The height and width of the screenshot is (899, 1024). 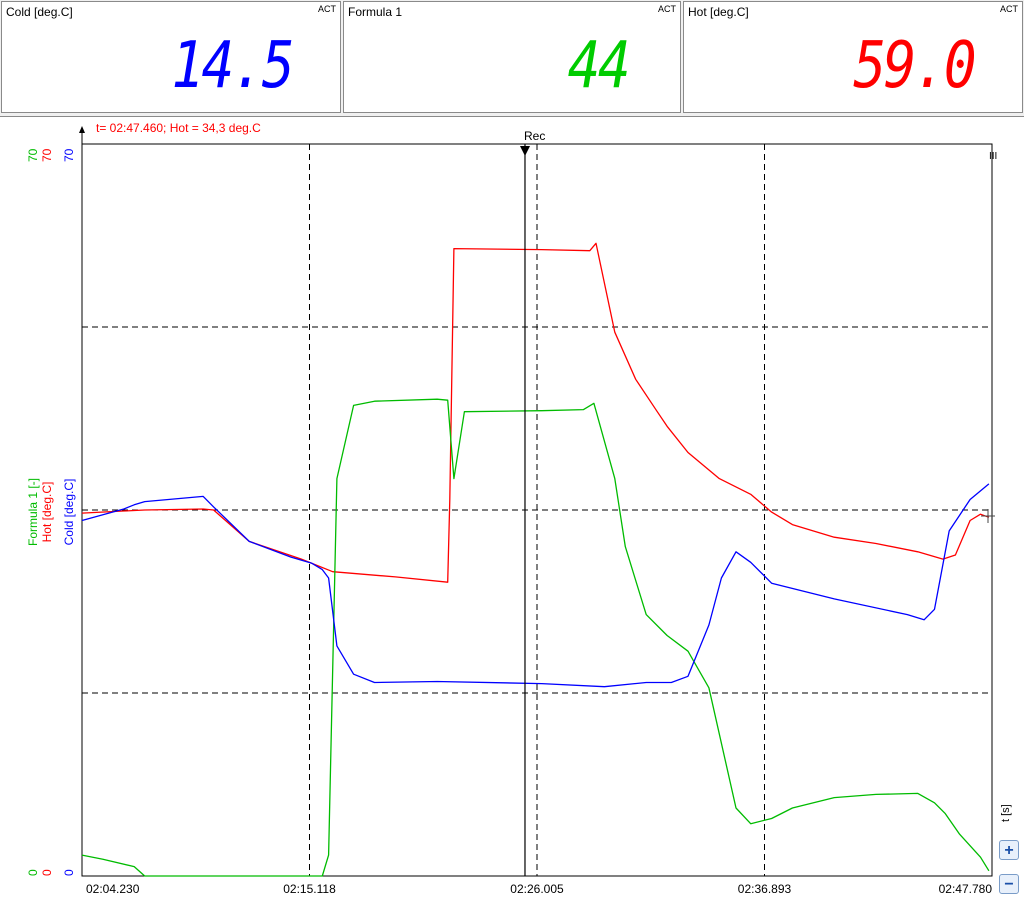 What do you see at coordinates (988, 516) in the screenshot?
I see `crosshair-marker` at bounding box center [988, 516].